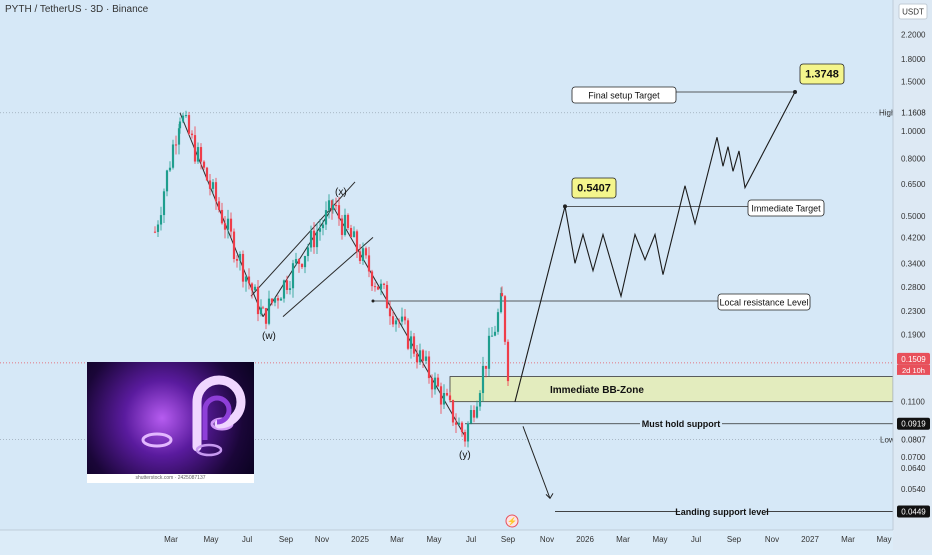 Image resolution: width=932 pixels, height=555 pixels. I want to click on currency-label: USDT, so click(913, 12).